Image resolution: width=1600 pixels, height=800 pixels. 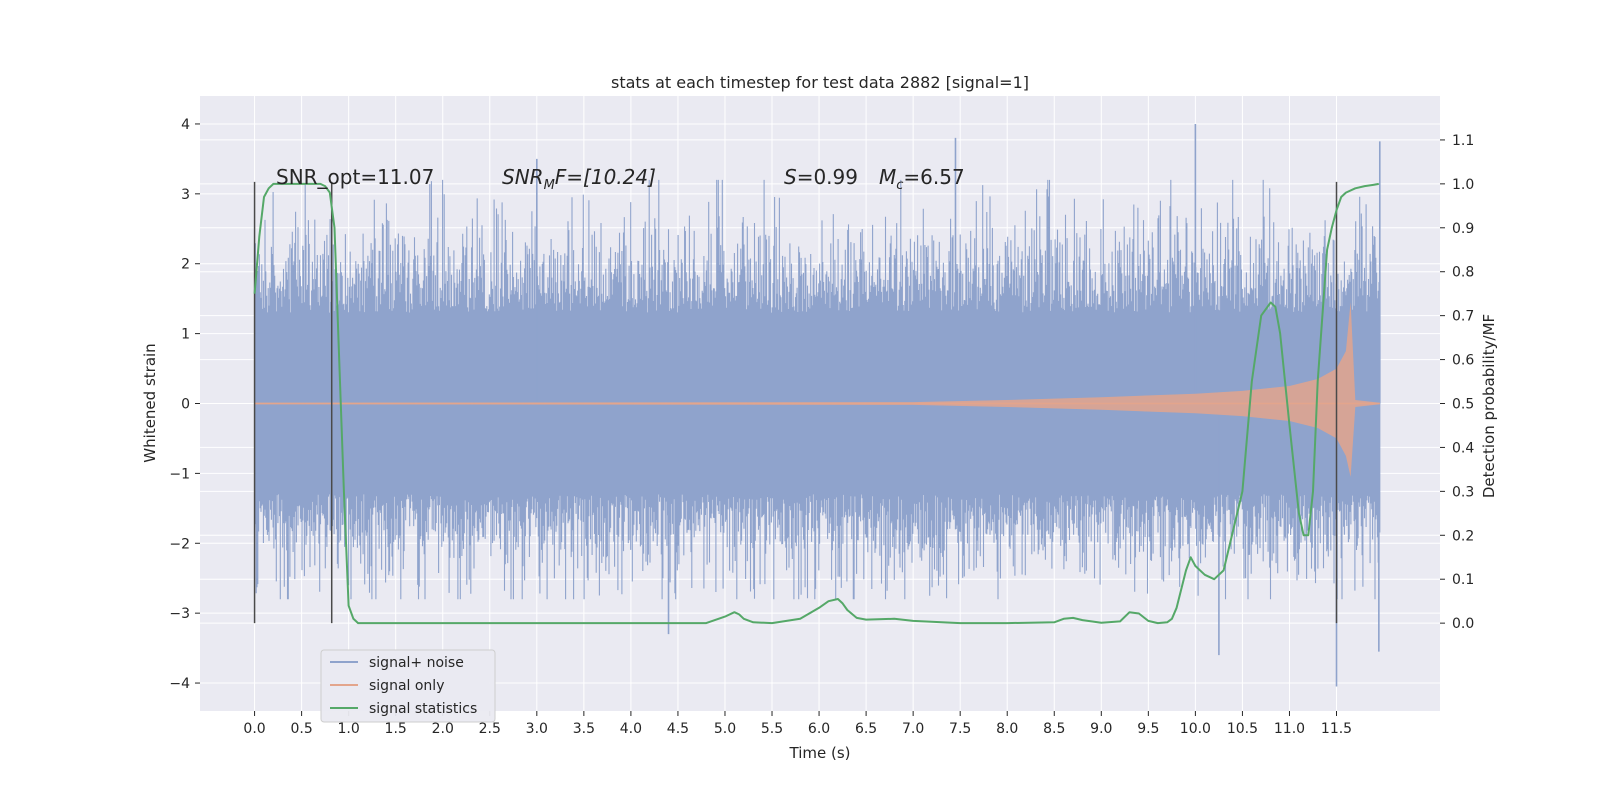 I want to click on annotation-s: S=0.99, so click(x=821, y=177).